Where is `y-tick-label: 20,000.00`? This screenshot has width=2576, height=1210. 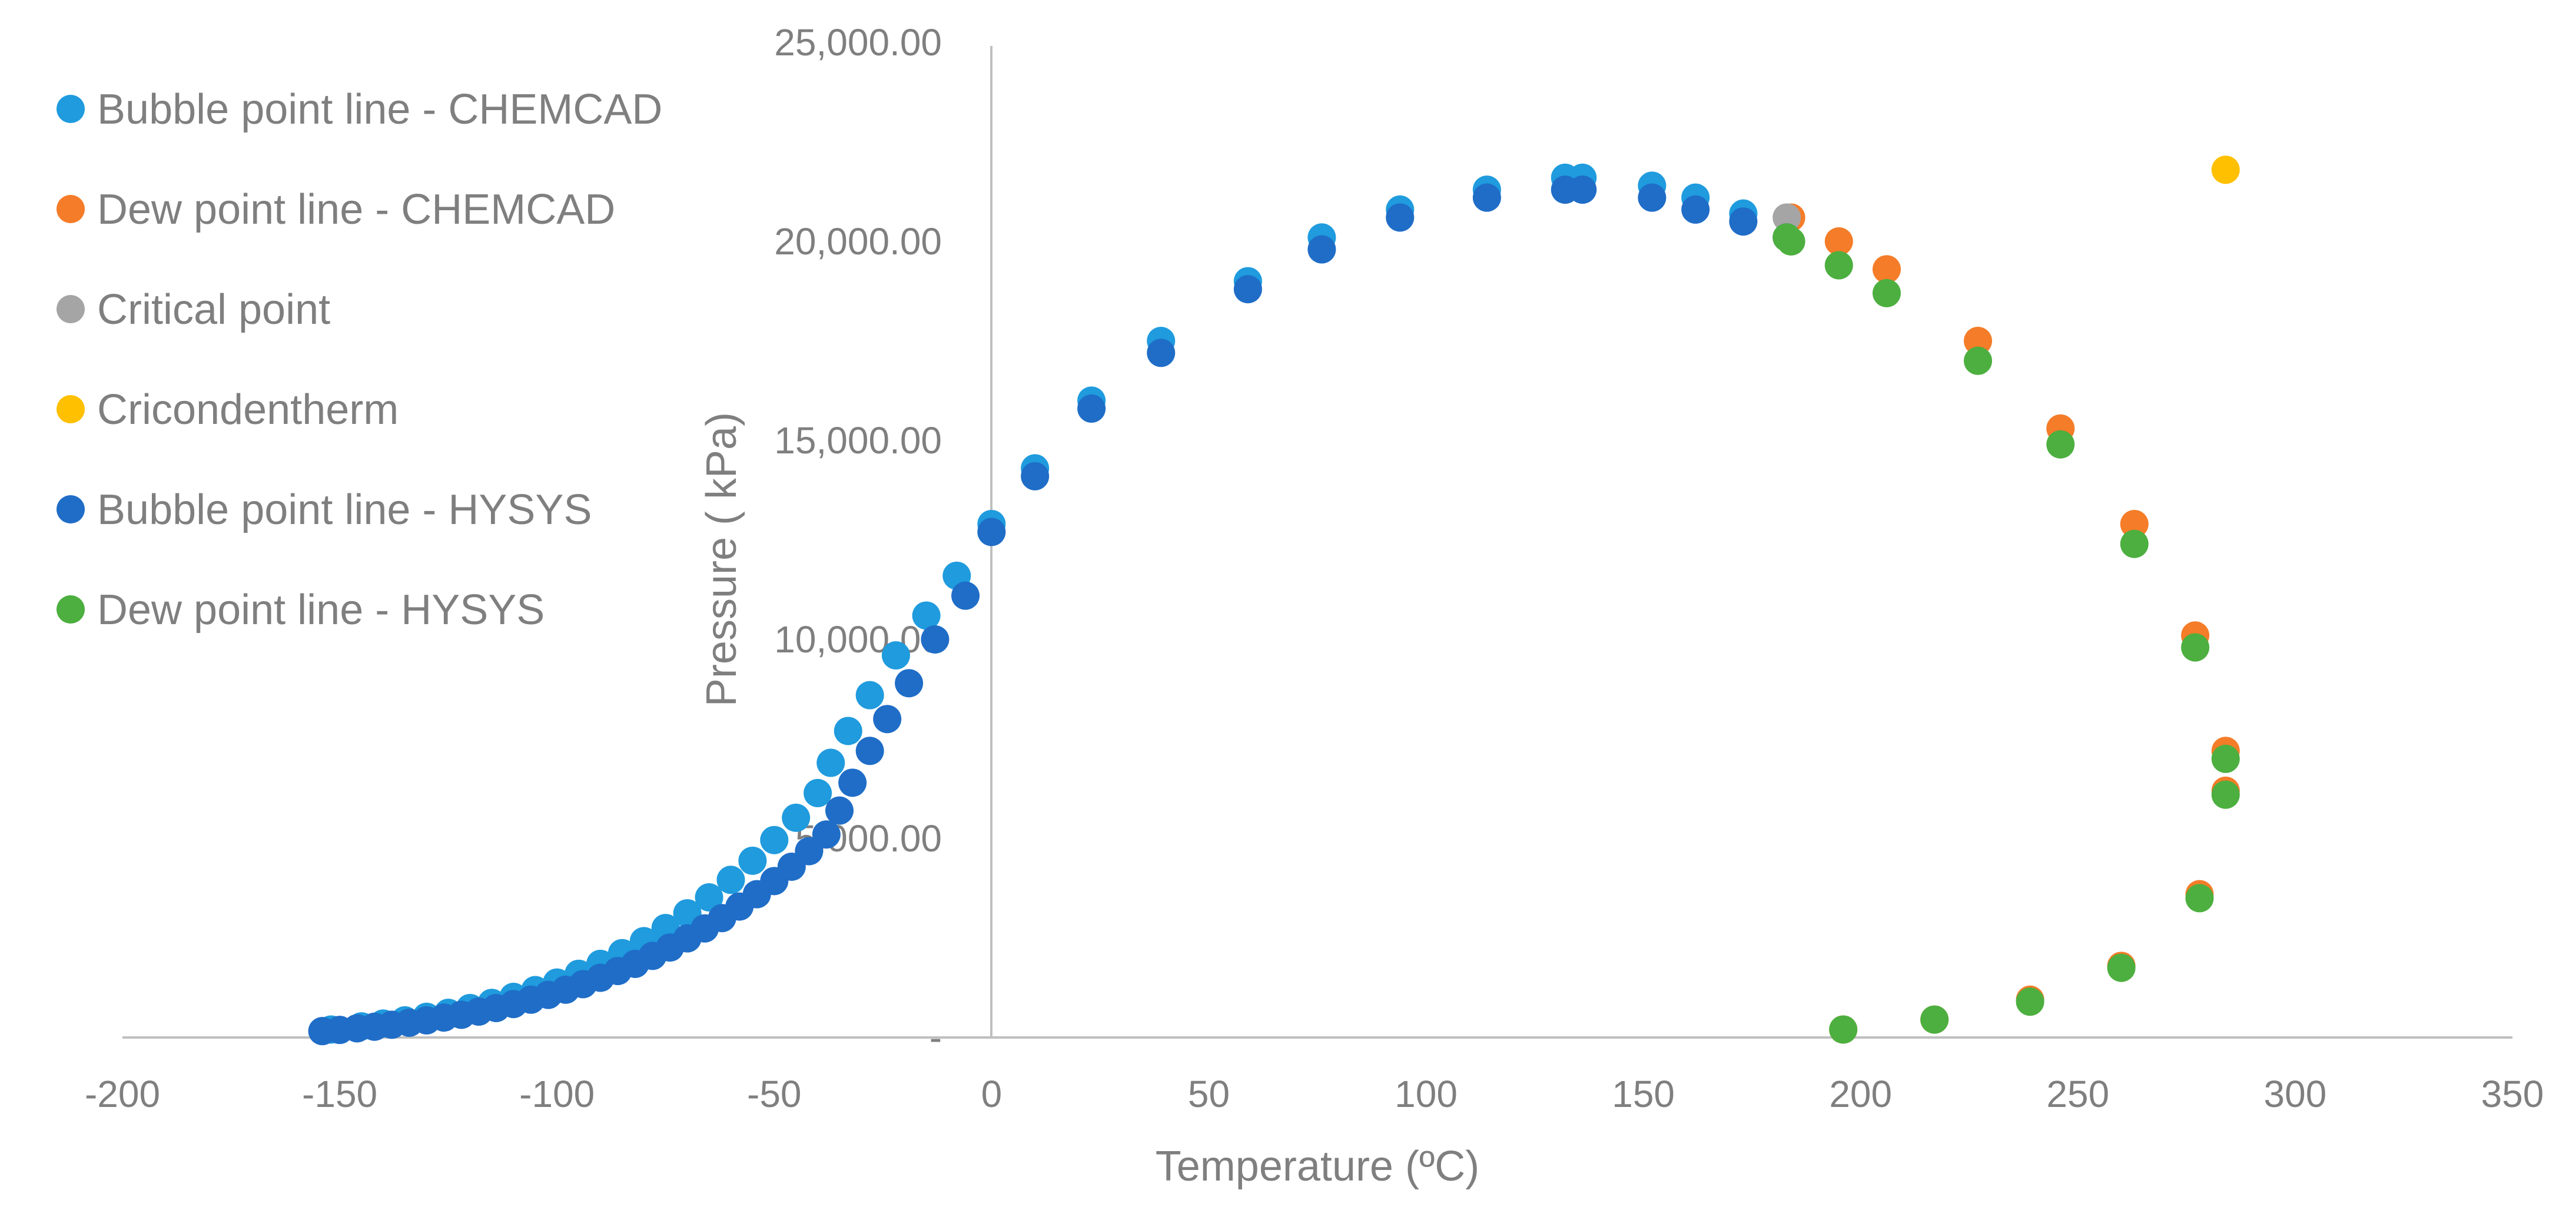
y-tick-label: 20,000.00 is located at coordinates (858, 241).